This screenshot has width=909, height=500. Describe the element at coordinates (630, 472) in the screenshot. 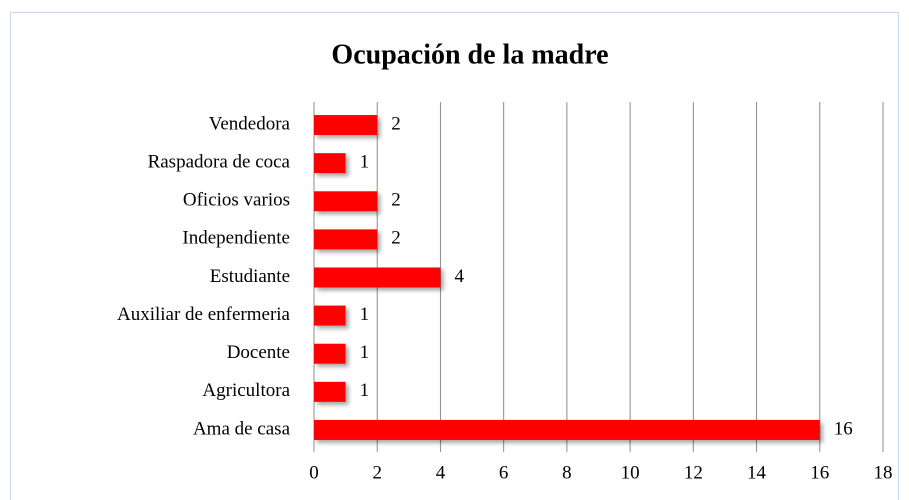

I see `x-tick-label: 10` at that location.